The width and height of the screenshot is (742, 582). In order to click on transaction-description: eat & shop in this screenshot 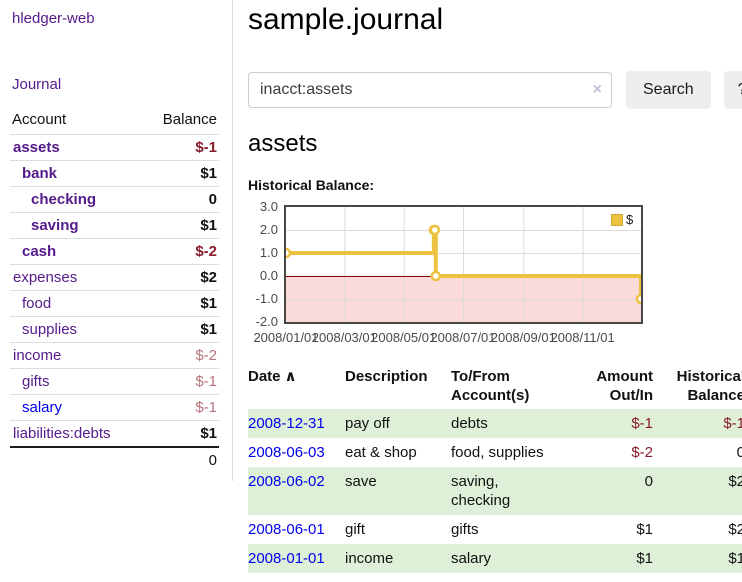, I will do `click(381, 452)`.